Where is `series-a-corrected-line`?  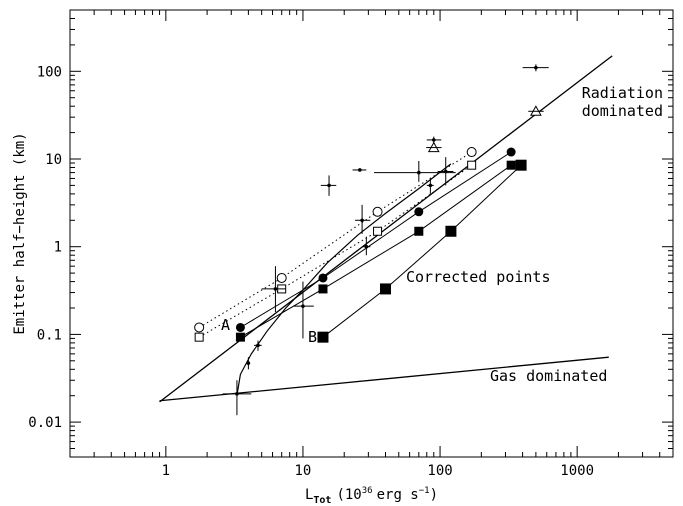 series-a-corrected-line is located at coordinates (376, 251).